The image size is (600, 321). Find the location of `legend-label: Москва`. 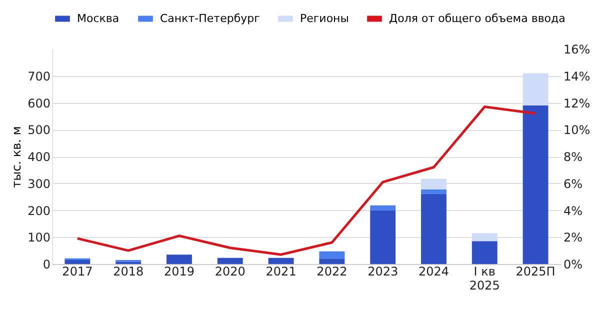

legend-label: Москва is located at coordinates (98, 18).